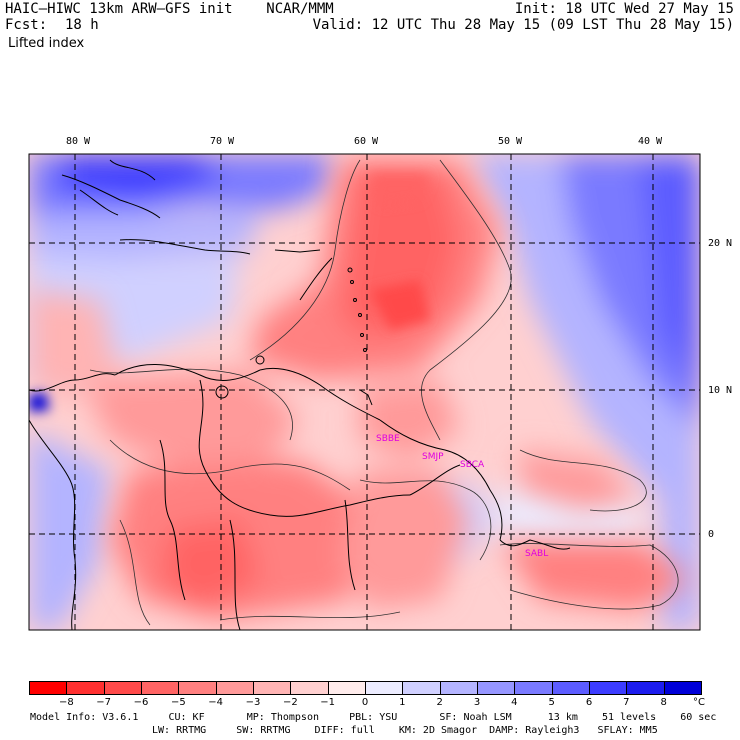  What do you see at coordinates (388, 439) in the screenshot?
I see `station-label: SBBE` at bounding box center [388, 439].